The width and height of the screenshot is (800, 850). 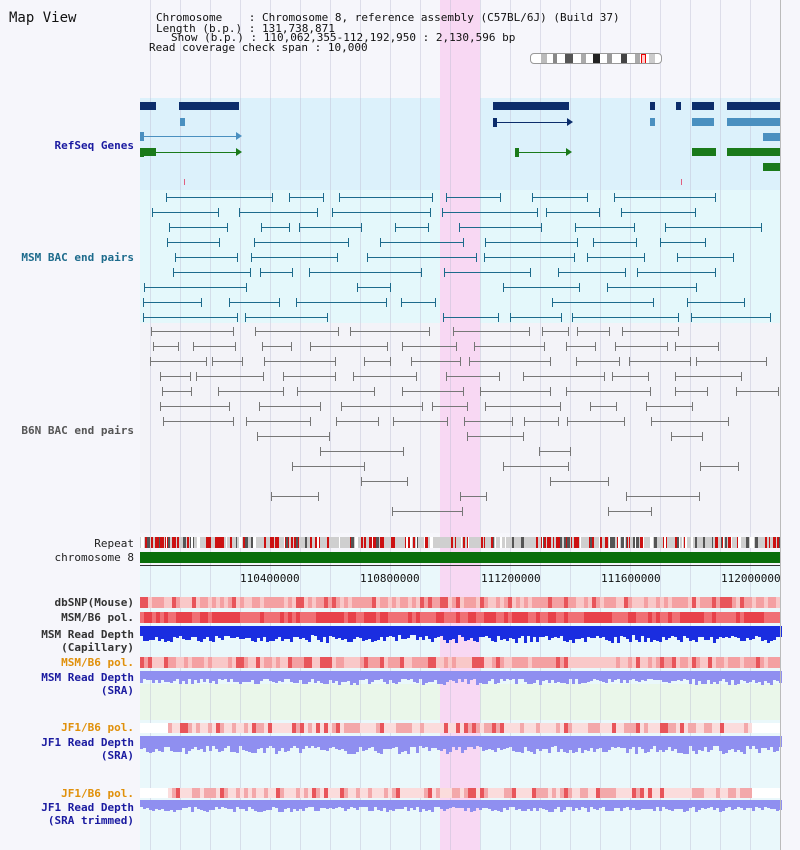 I want to click on track-label-jf1-depth-trim-1: JF1 Read Depth, so click(x=87, y=807).